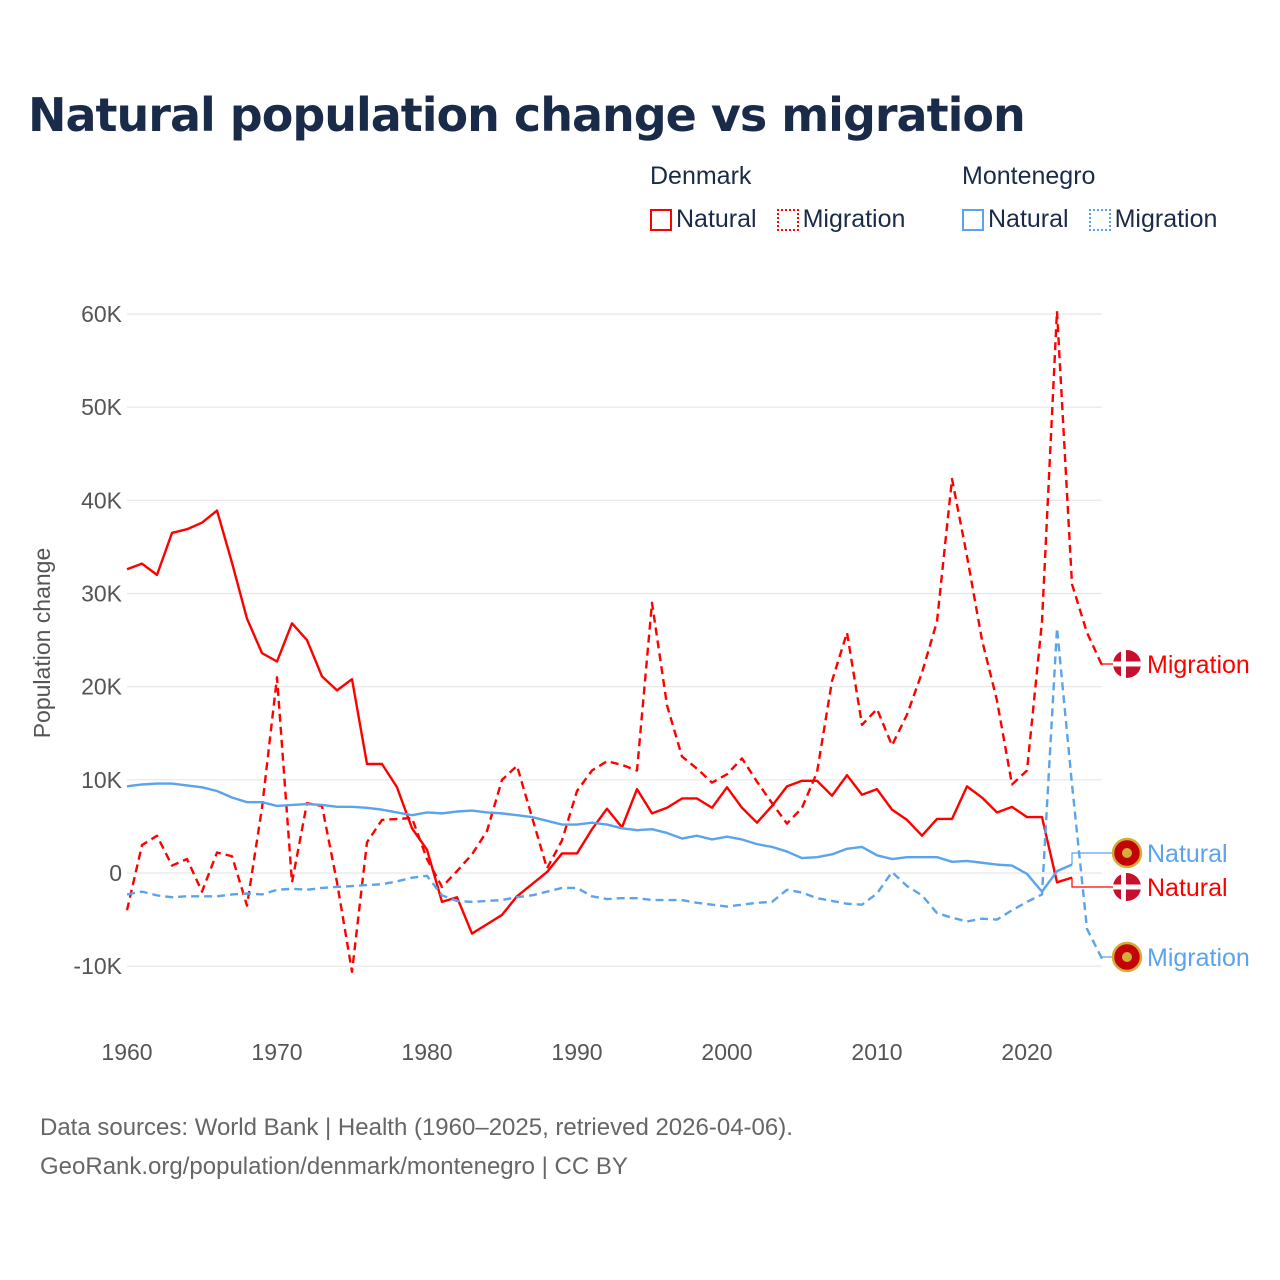 The width and height of the screenshot is (1280, 1280). Describe the element at coordinates (1029, 176) in the screenshot. I see `legend-montenegro-heading: Montenegro` at that location.